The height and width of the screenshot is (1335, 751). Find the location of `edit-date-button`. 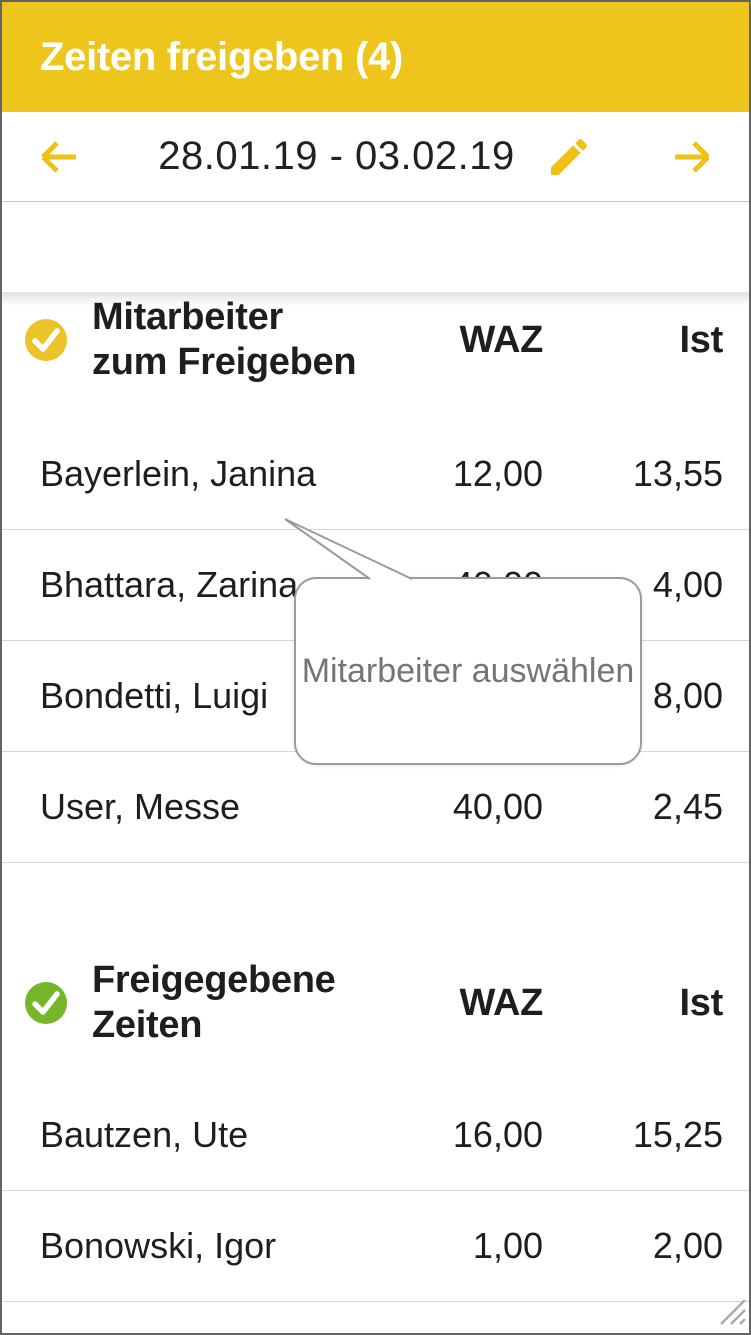

edit-date-button is located at coordinates (569, 157).